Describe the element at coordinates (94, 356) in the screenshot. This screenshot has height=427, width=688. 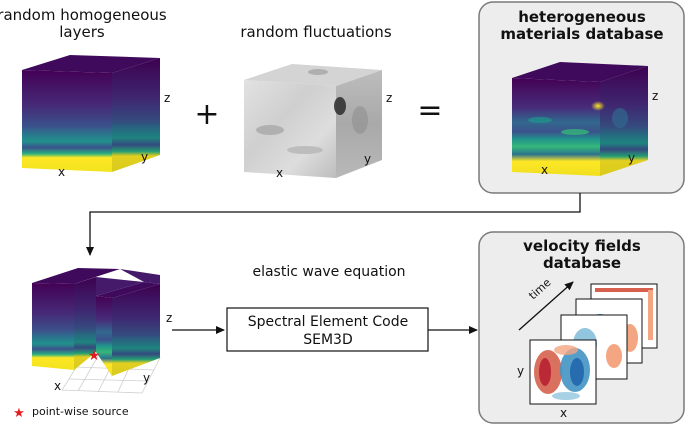
I see `source-star-icon: ★` at that location.